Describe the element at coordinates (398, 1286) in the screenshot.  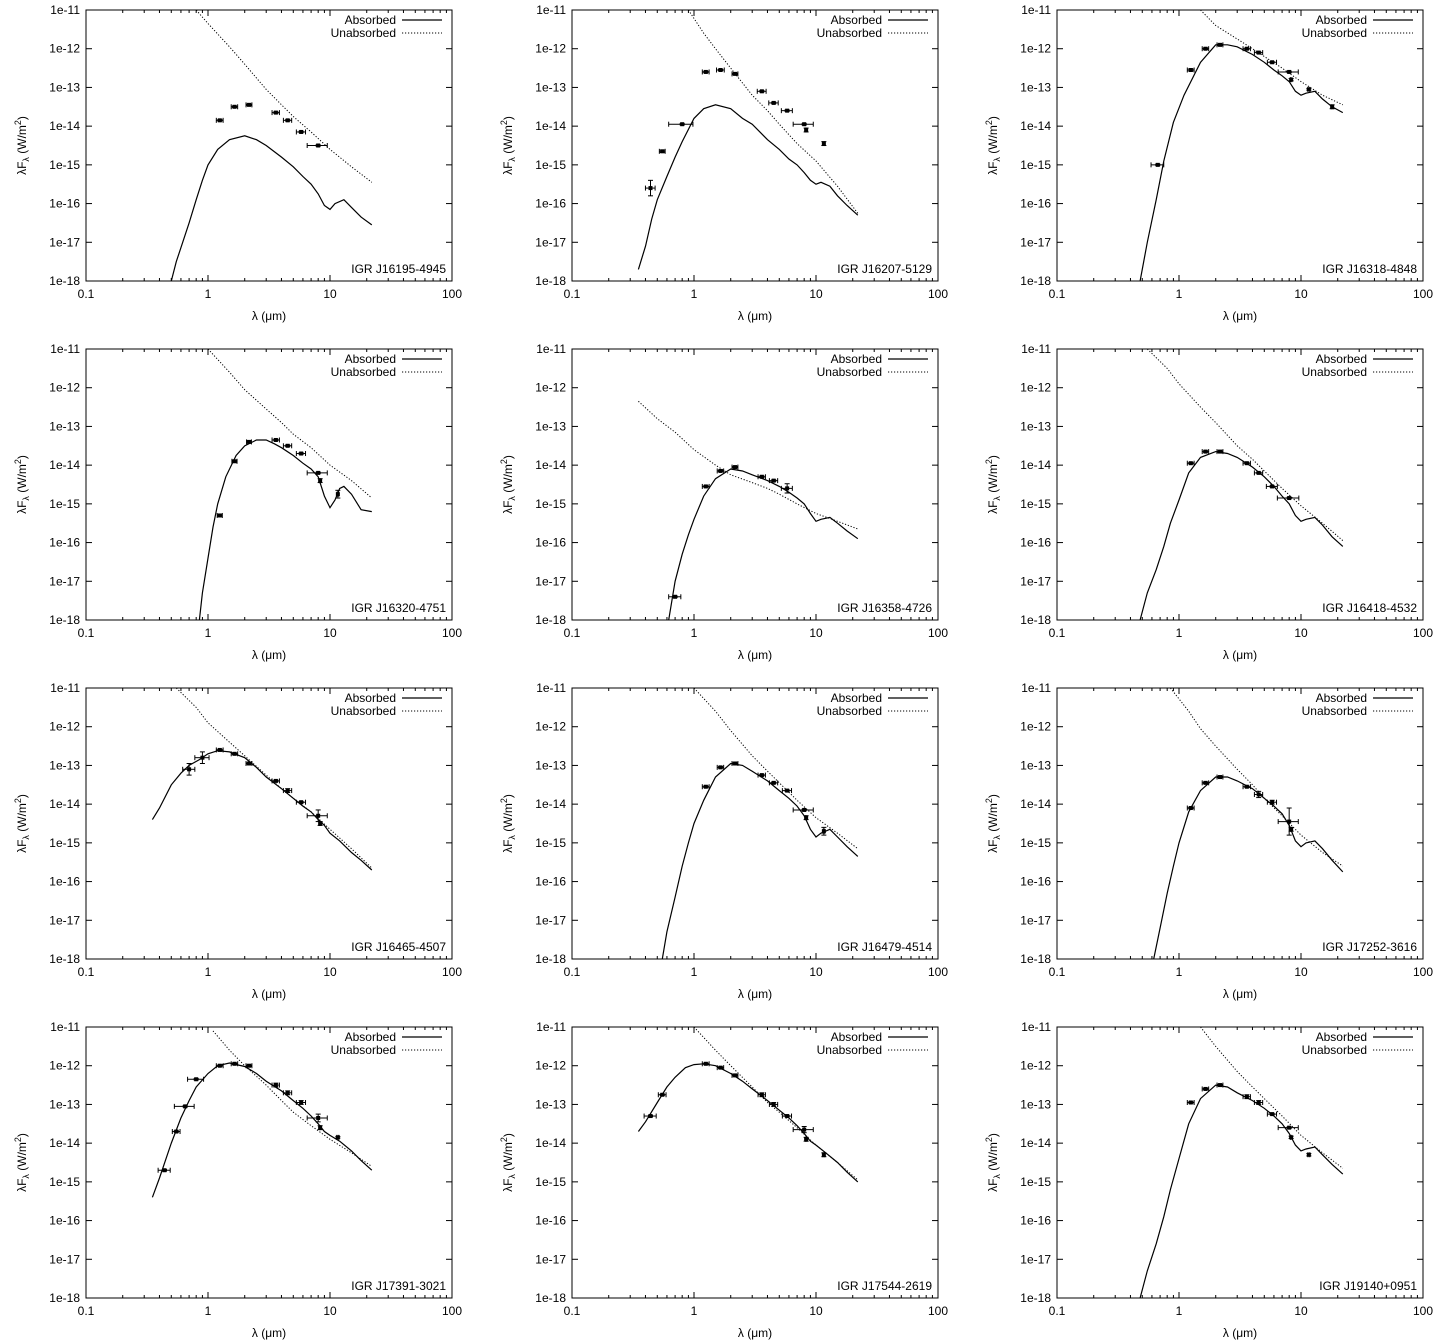
I see `source-label: IGR J17391-3021` at that location.